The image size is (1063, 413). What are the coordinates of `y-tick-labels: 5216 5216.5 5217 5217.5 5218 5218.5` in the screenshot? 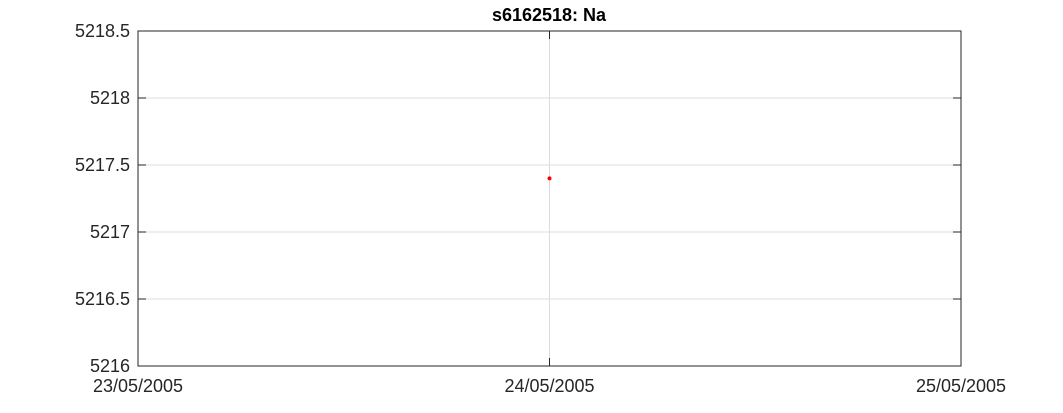 It's located at (102, 198).